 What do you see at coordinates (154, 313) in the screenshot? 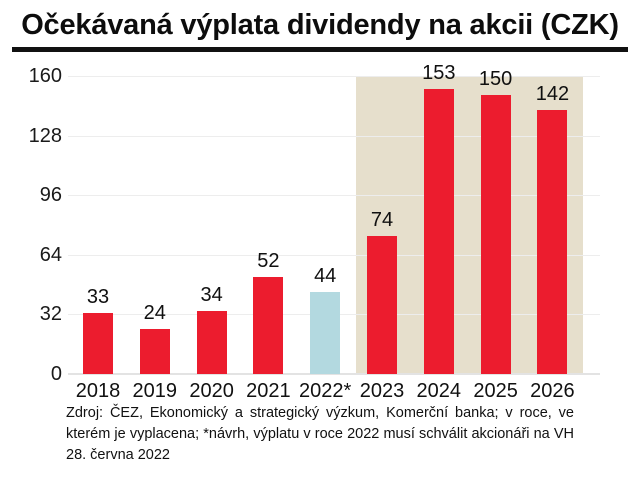
I see `bar-value-label: 24` at bounding box center [154, 313].